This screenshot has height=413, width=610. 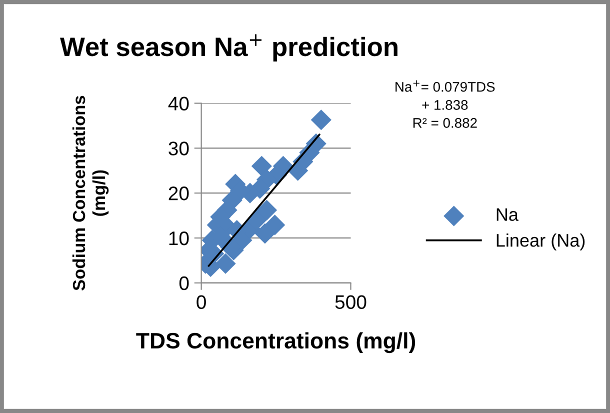 What do you see at coordinates (540, 242) in the screenshot?
I see `legend-label: Linear (Na)` at bounding box center [540, 242].